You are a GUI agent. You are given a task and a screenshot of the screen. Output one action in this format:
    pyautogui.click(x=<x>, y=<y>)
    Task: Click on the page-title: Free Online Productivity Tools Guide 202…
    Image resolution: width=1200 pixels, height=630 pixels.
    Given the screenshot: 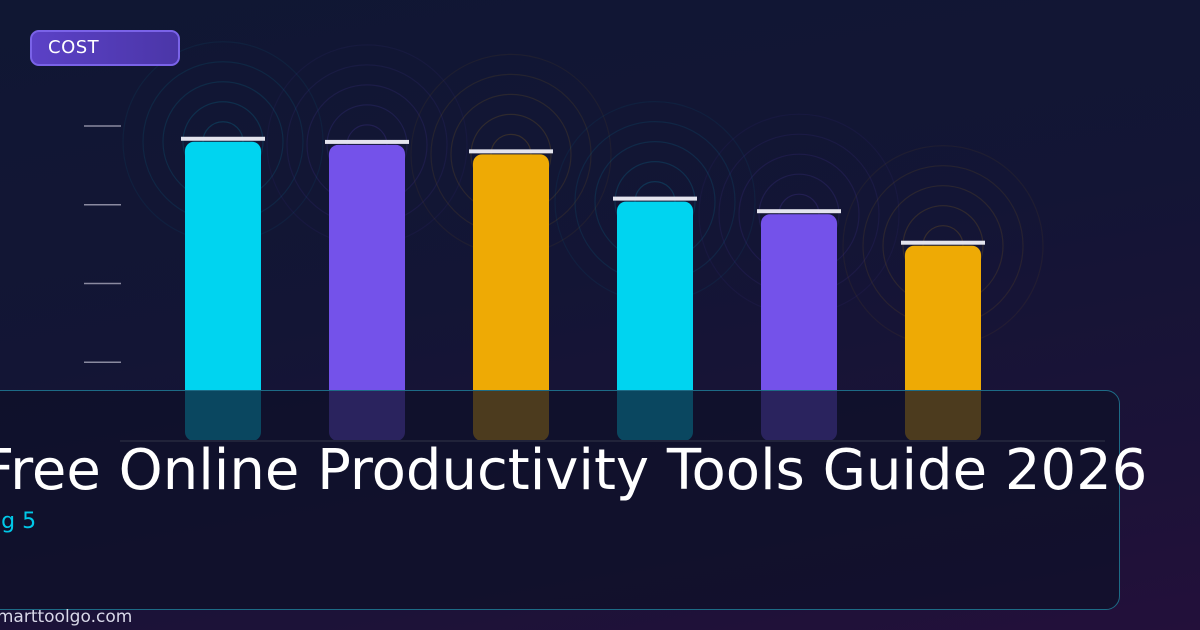 What is the action you would take?
    pyautogui.click(x=574, y=470)
    